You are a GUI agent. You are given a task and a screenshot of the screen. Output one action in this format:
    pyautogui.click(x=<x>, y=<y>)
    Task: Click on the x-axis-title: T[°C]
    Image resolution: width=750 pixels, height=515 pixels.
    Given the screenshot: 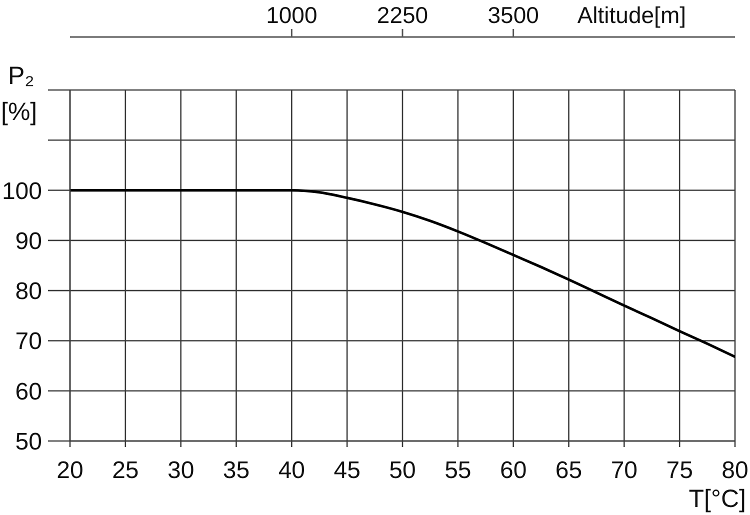 What is the action you would take?
    pyautogui.click(x=717, y=499)
    